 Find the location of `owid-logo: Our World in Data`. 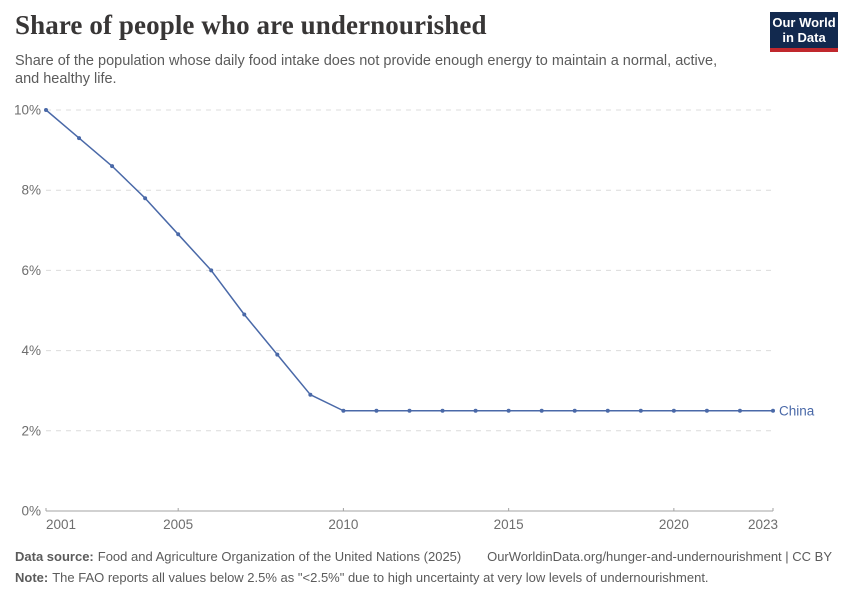

owid-logo: Our World in Data is located at coordinates (804, 32).